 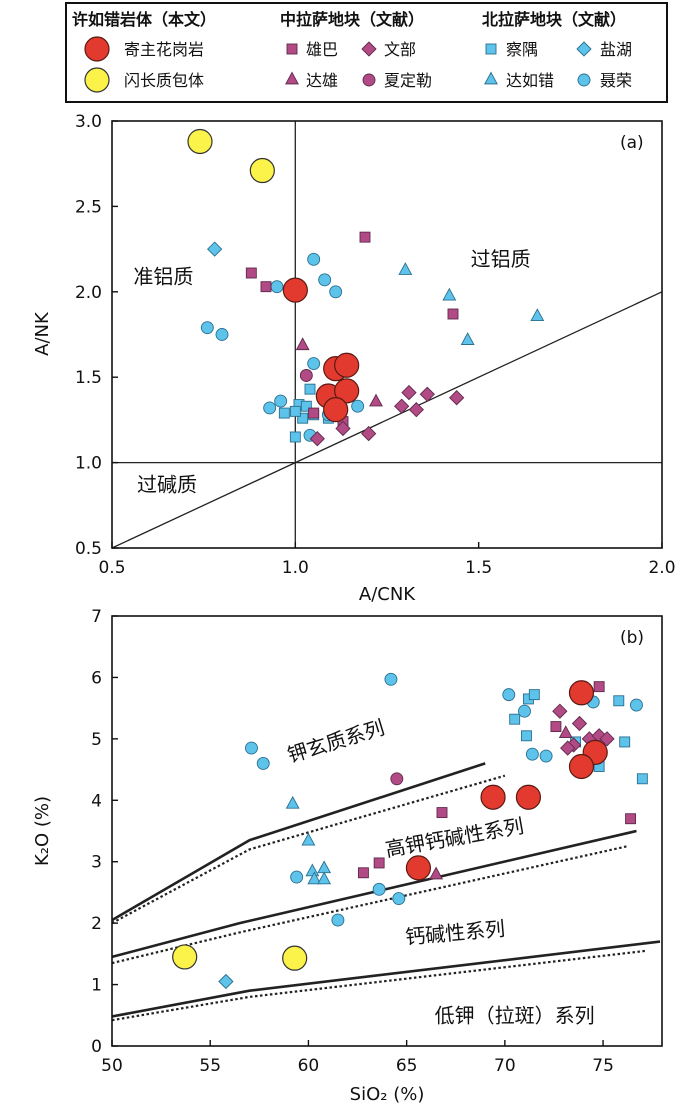 What do you see at coordinates (554, 19) in the screenshot?
I see `legend-title-north-lhasa: 北拉萨地块（文献）` at bounding box center [554, 19].